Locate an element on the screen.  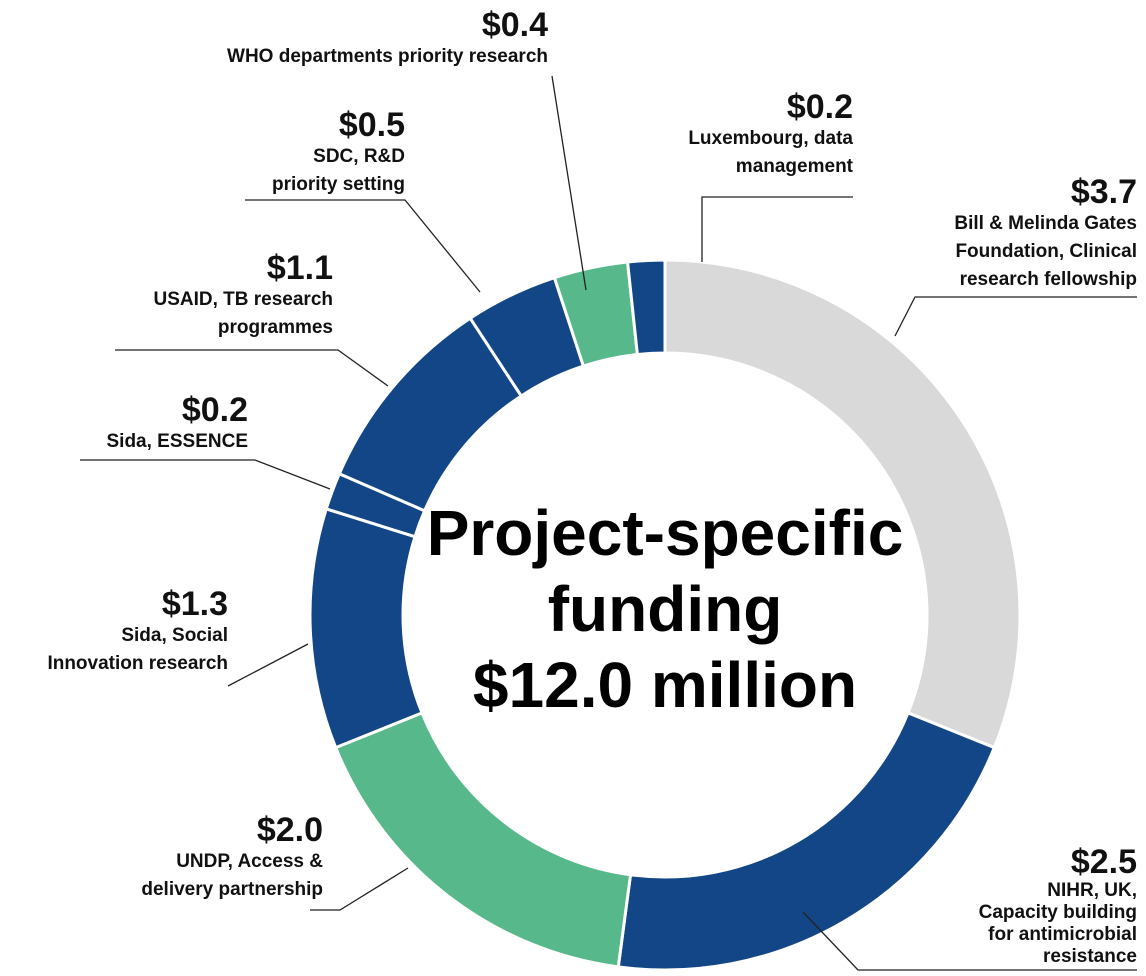
value-label: $1.3 is located at coordinates (194, 604).